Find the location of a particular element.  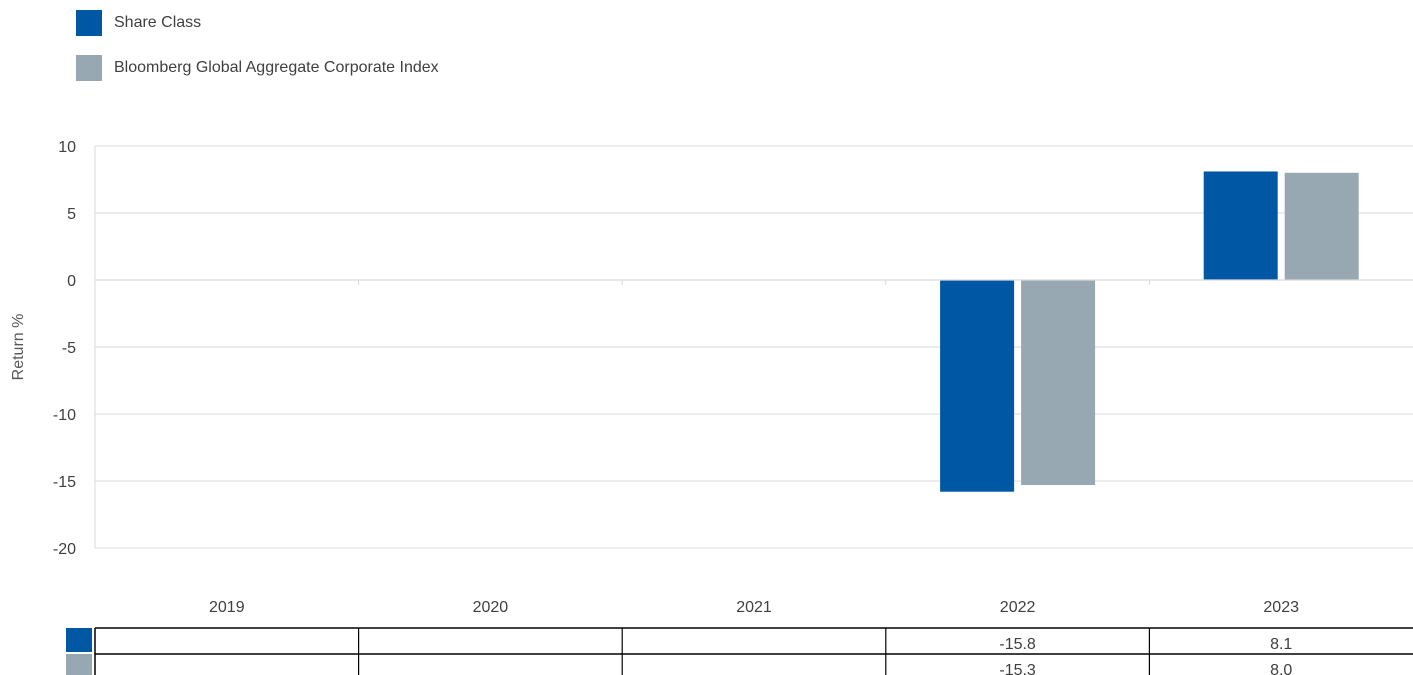

table-key-benchmark is located at coordinates (79, 664).